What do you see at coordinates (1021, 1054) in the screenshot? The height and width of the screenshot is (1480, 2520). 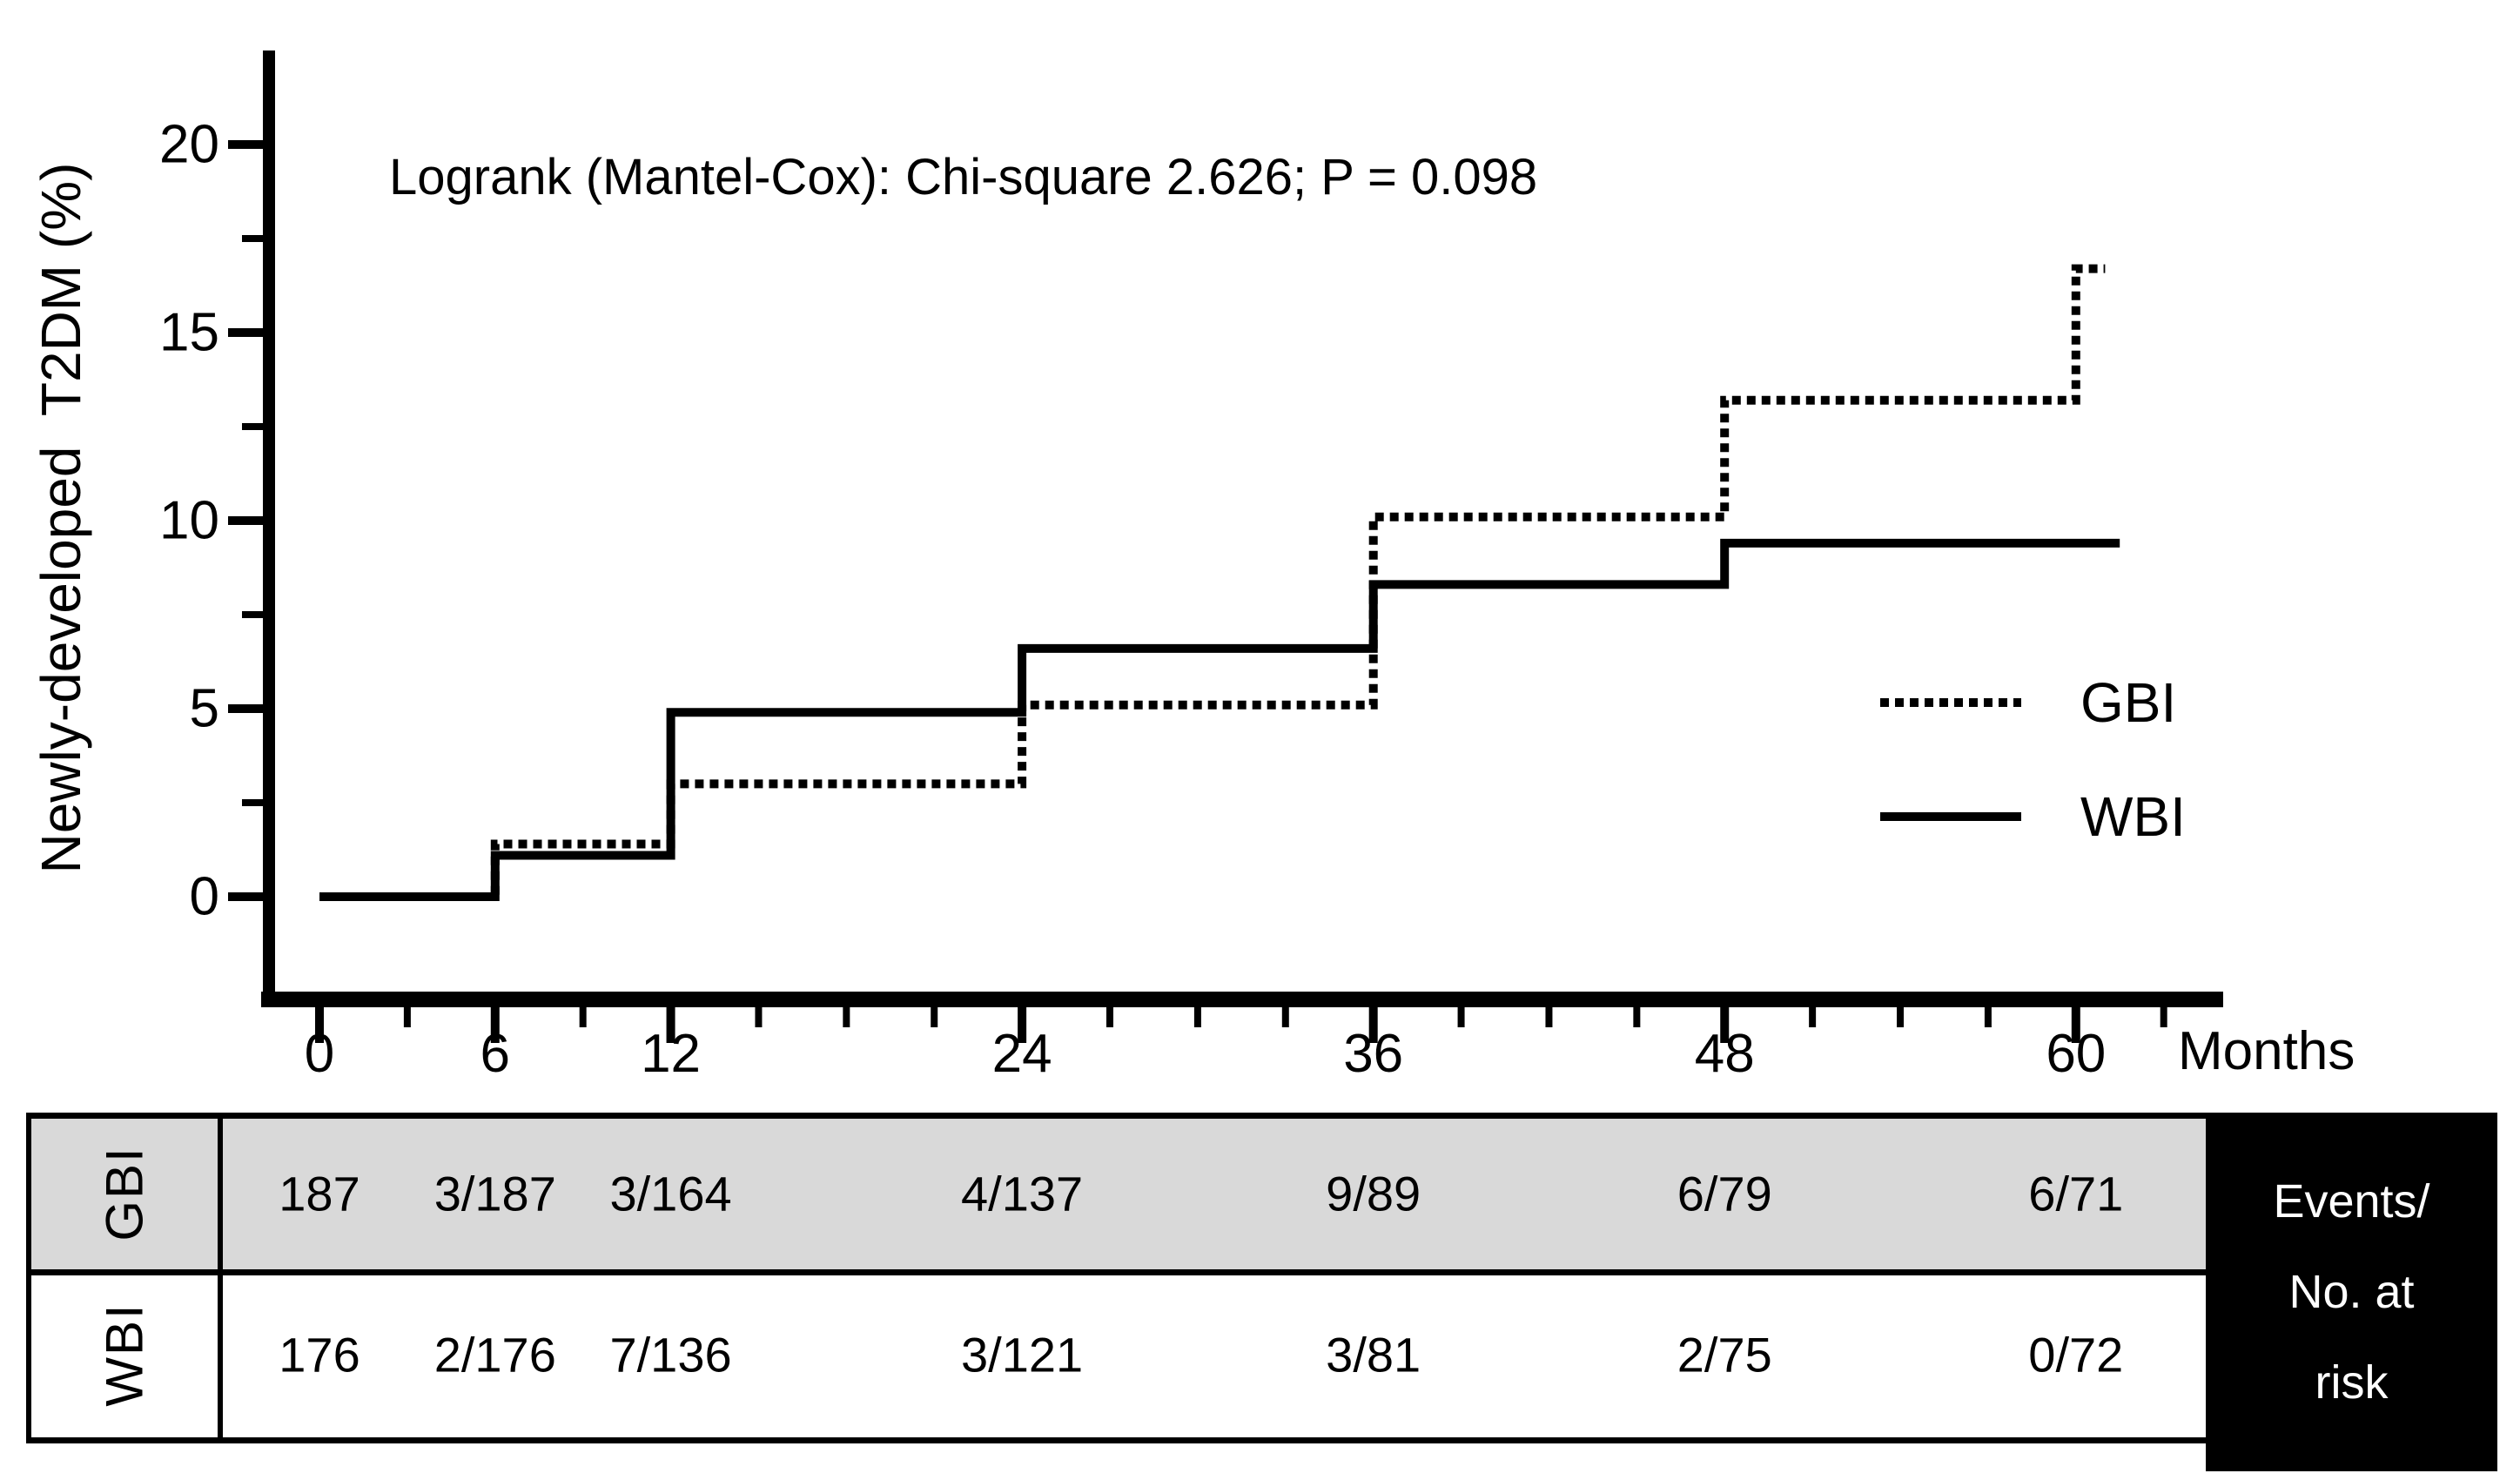 I see `x-tick-label-24: 24` at bounding box center [1021, 1054].